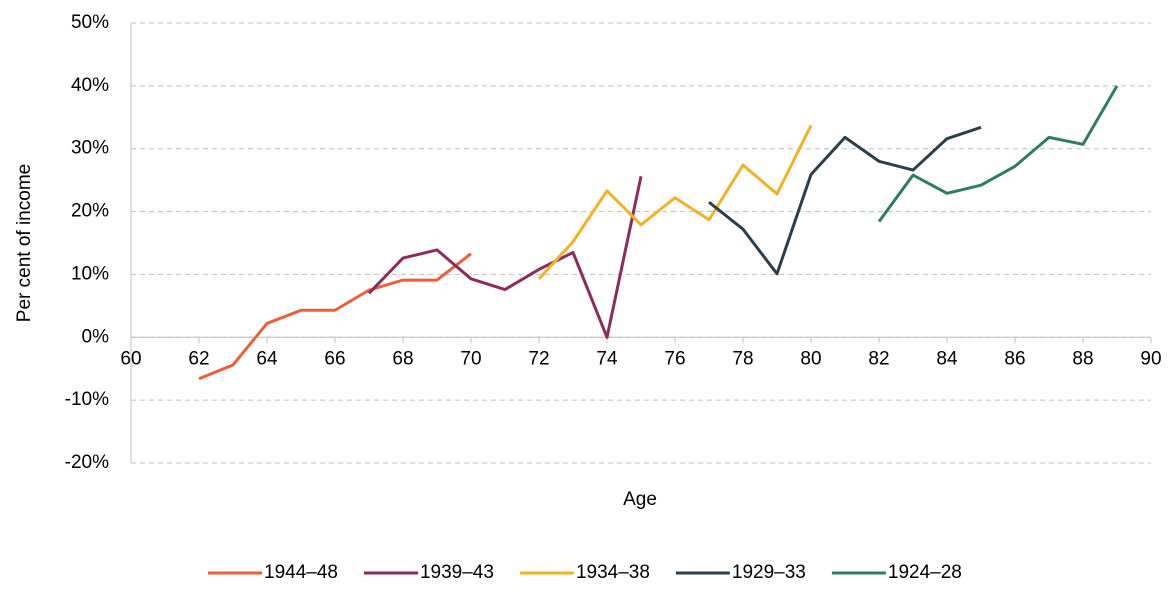  Describe the element at coordinates (87, 462) in the screenshot. I see `y-tick-label: -20%` at that location.